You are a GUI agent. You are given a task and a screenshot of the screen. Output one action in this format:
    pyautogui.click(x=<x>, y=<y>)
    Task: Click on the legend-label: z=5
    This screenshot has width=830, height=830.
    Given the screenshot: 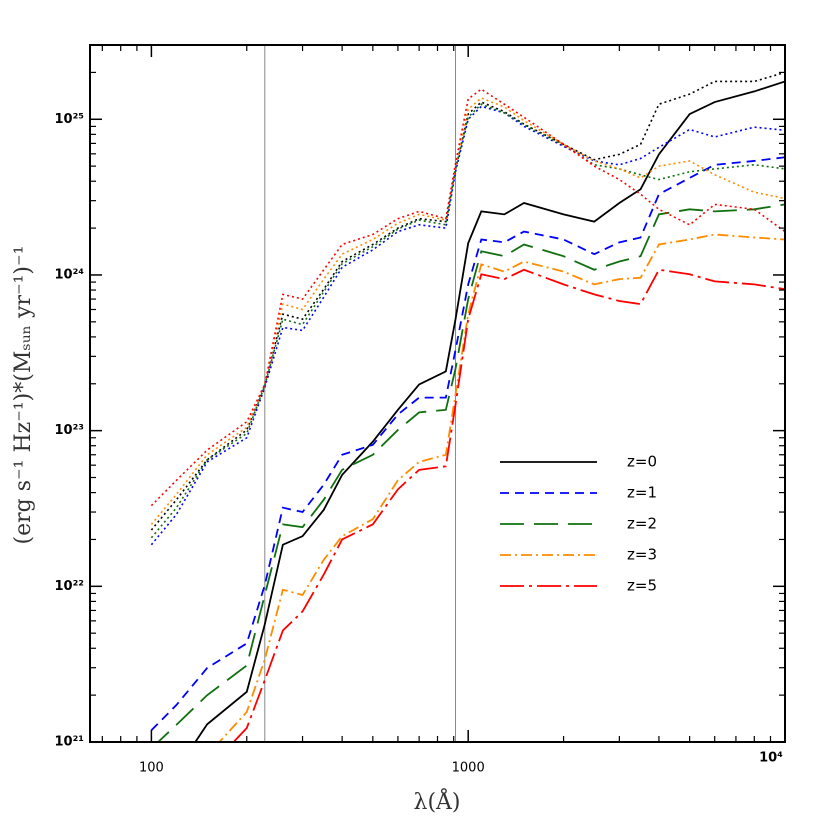 What is the action you would take?
    pyautogui.click(x=642, y=586)
    